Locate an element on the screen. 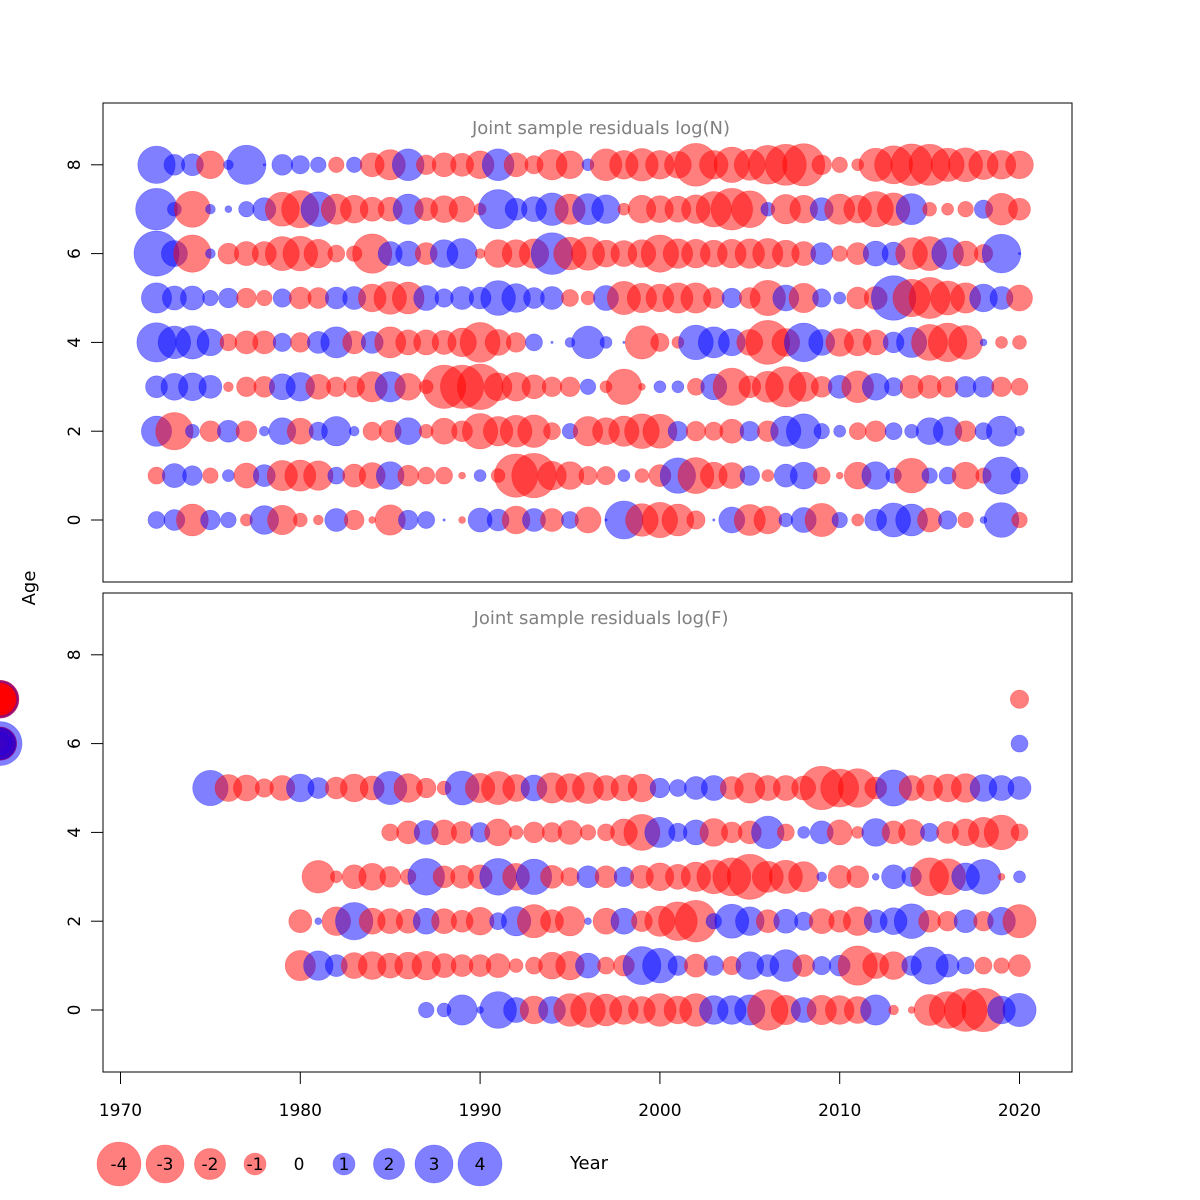 Image resolution: width=1200 pixels, height=1200 pixels. residual-bubble-age1-1976 is located at coordinates (228, 475).